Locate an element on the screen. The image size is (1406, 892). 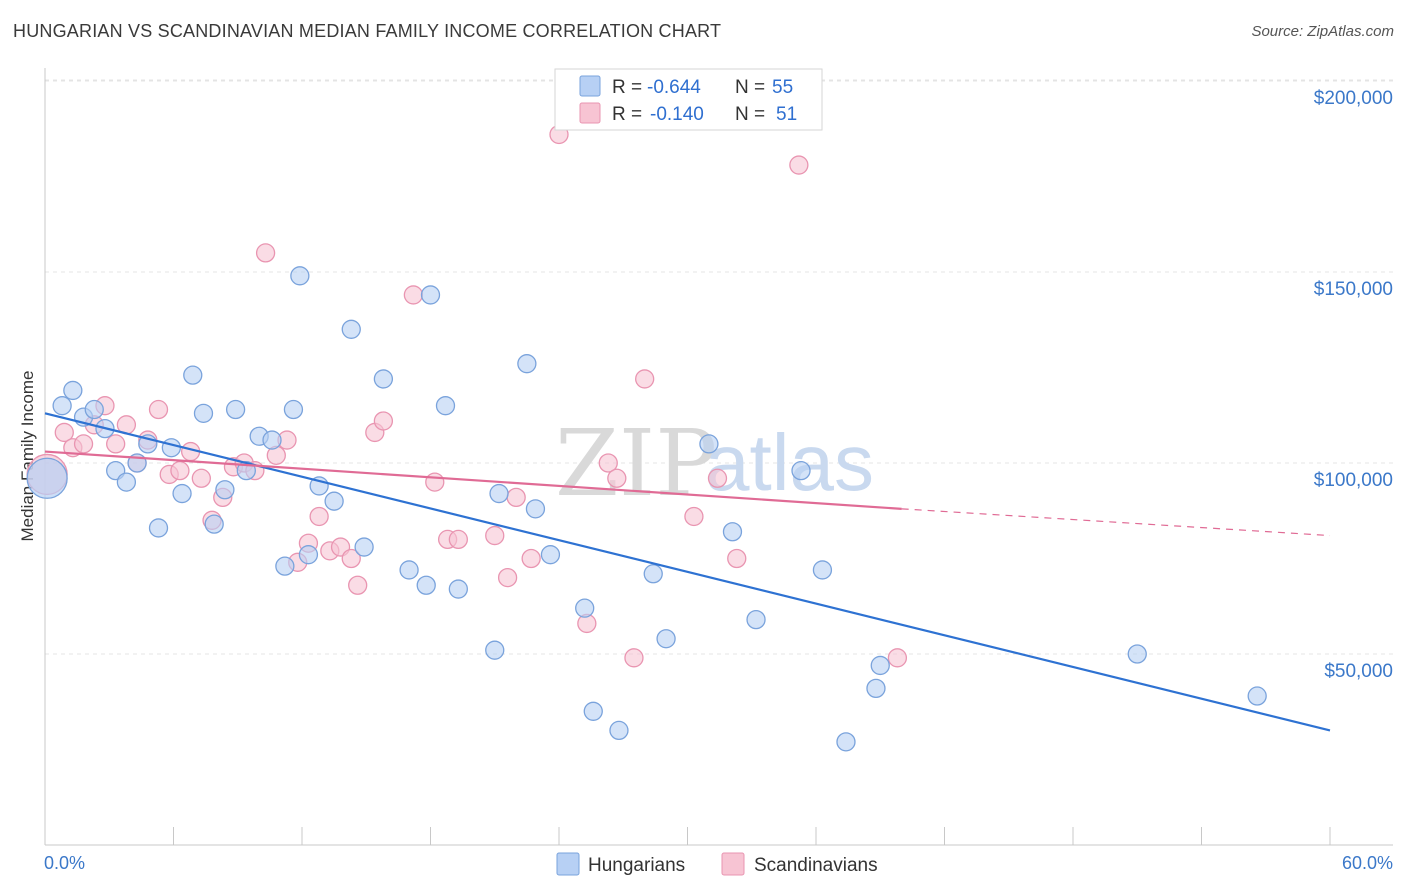
y-tick-label: $100,000 is located at coordinates (1353, 480).